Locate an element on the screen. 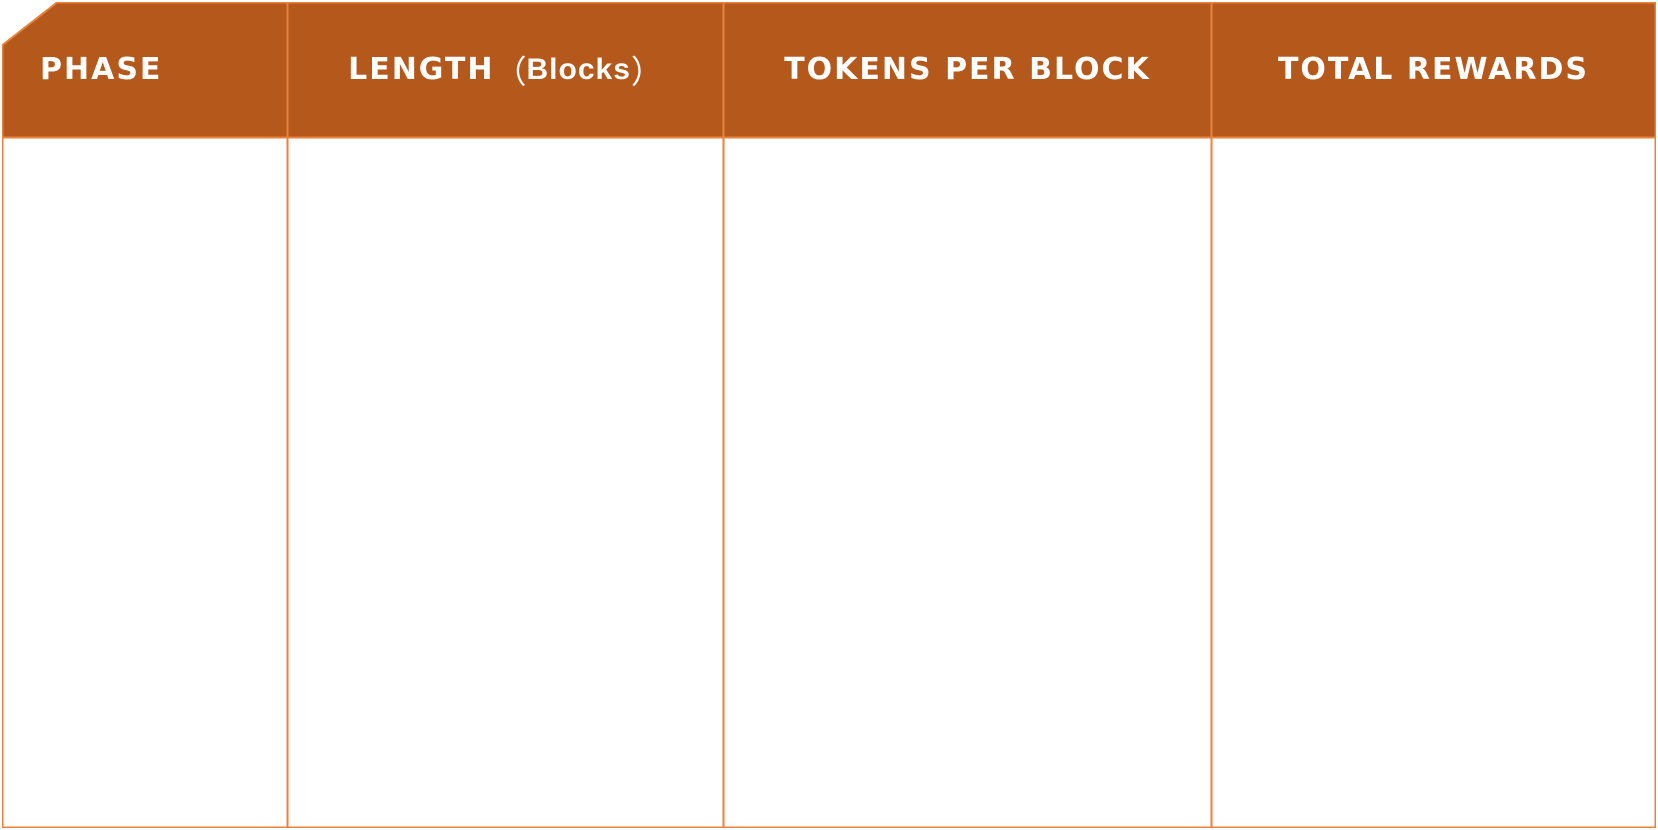 The image size is (1658, 830). header-total-rewards-label: TOTAL REWARDS is located at coordinates (1433, 69).